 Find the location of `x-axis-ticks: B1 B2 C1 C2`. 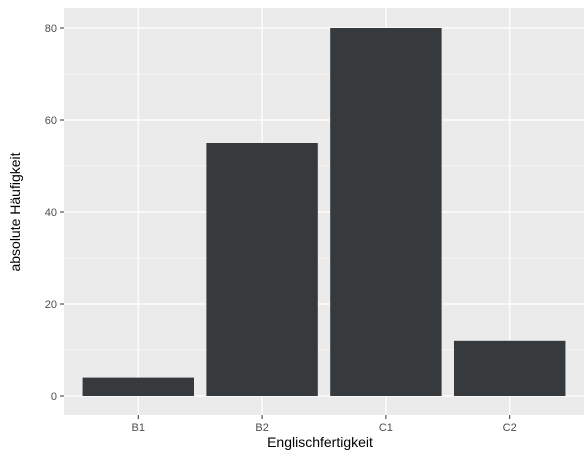

x-axis-ticks: B1 B2 C1 C2 is located at coordinates (324, 424).